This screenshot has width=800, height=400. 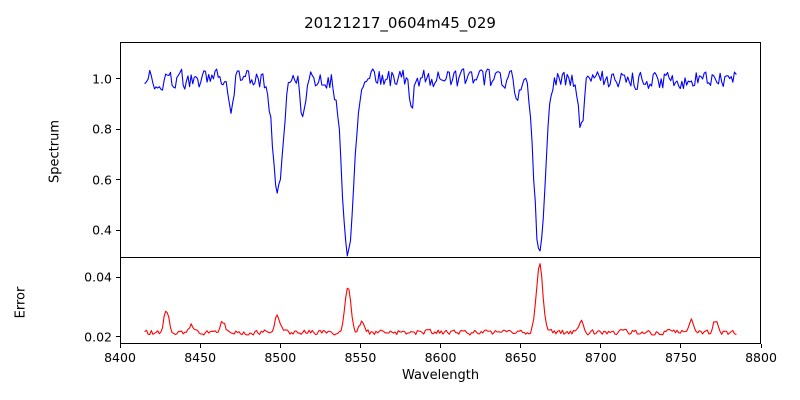 I want to click on xtick-label: 8600, so click(x=440, y=357).